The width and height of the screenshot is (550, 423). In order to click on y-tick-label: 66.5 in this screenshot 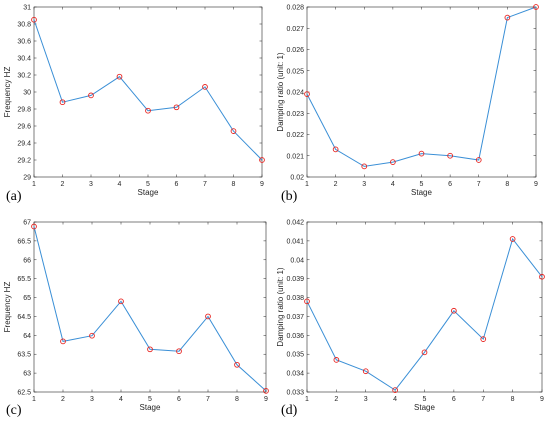, I will do `click(24, 241)`.